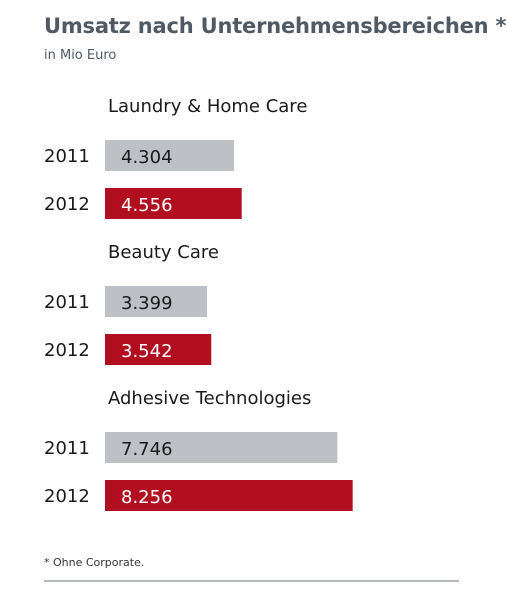  Describe the element at coordinates (147, 205) in the screenshot. I see `value-label: 4.556` at that location.